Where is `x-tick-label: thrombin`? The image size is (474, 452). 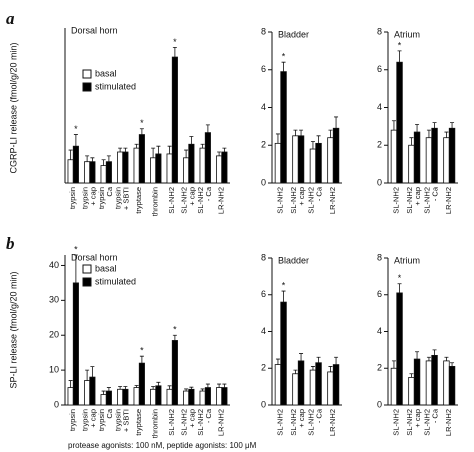 x-tick-label: thrombin is located at coordinates (155, 201).